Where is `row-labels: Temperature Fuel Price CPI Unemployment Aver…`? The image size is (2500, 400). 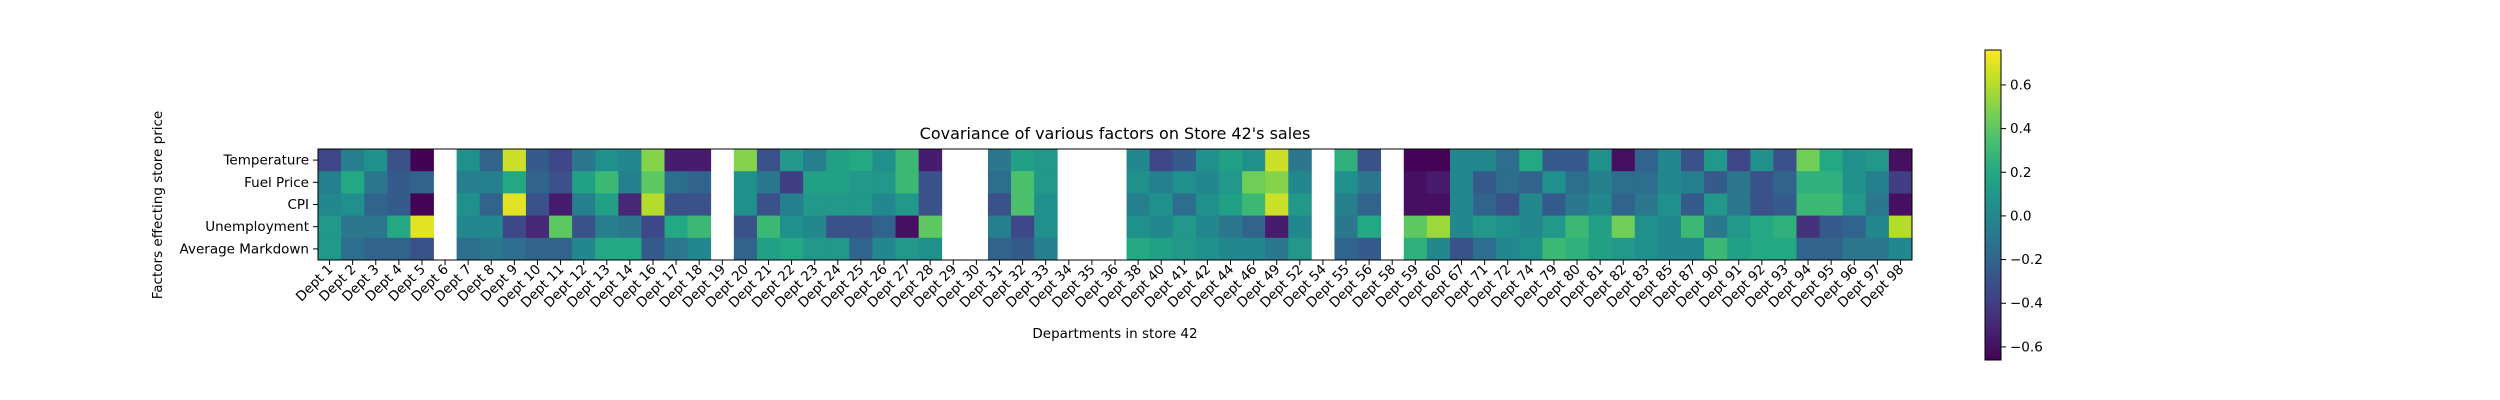
row-labels: Temperature Fuel Price CPI Unemployment Aver… is located at coordinates (249, 205).